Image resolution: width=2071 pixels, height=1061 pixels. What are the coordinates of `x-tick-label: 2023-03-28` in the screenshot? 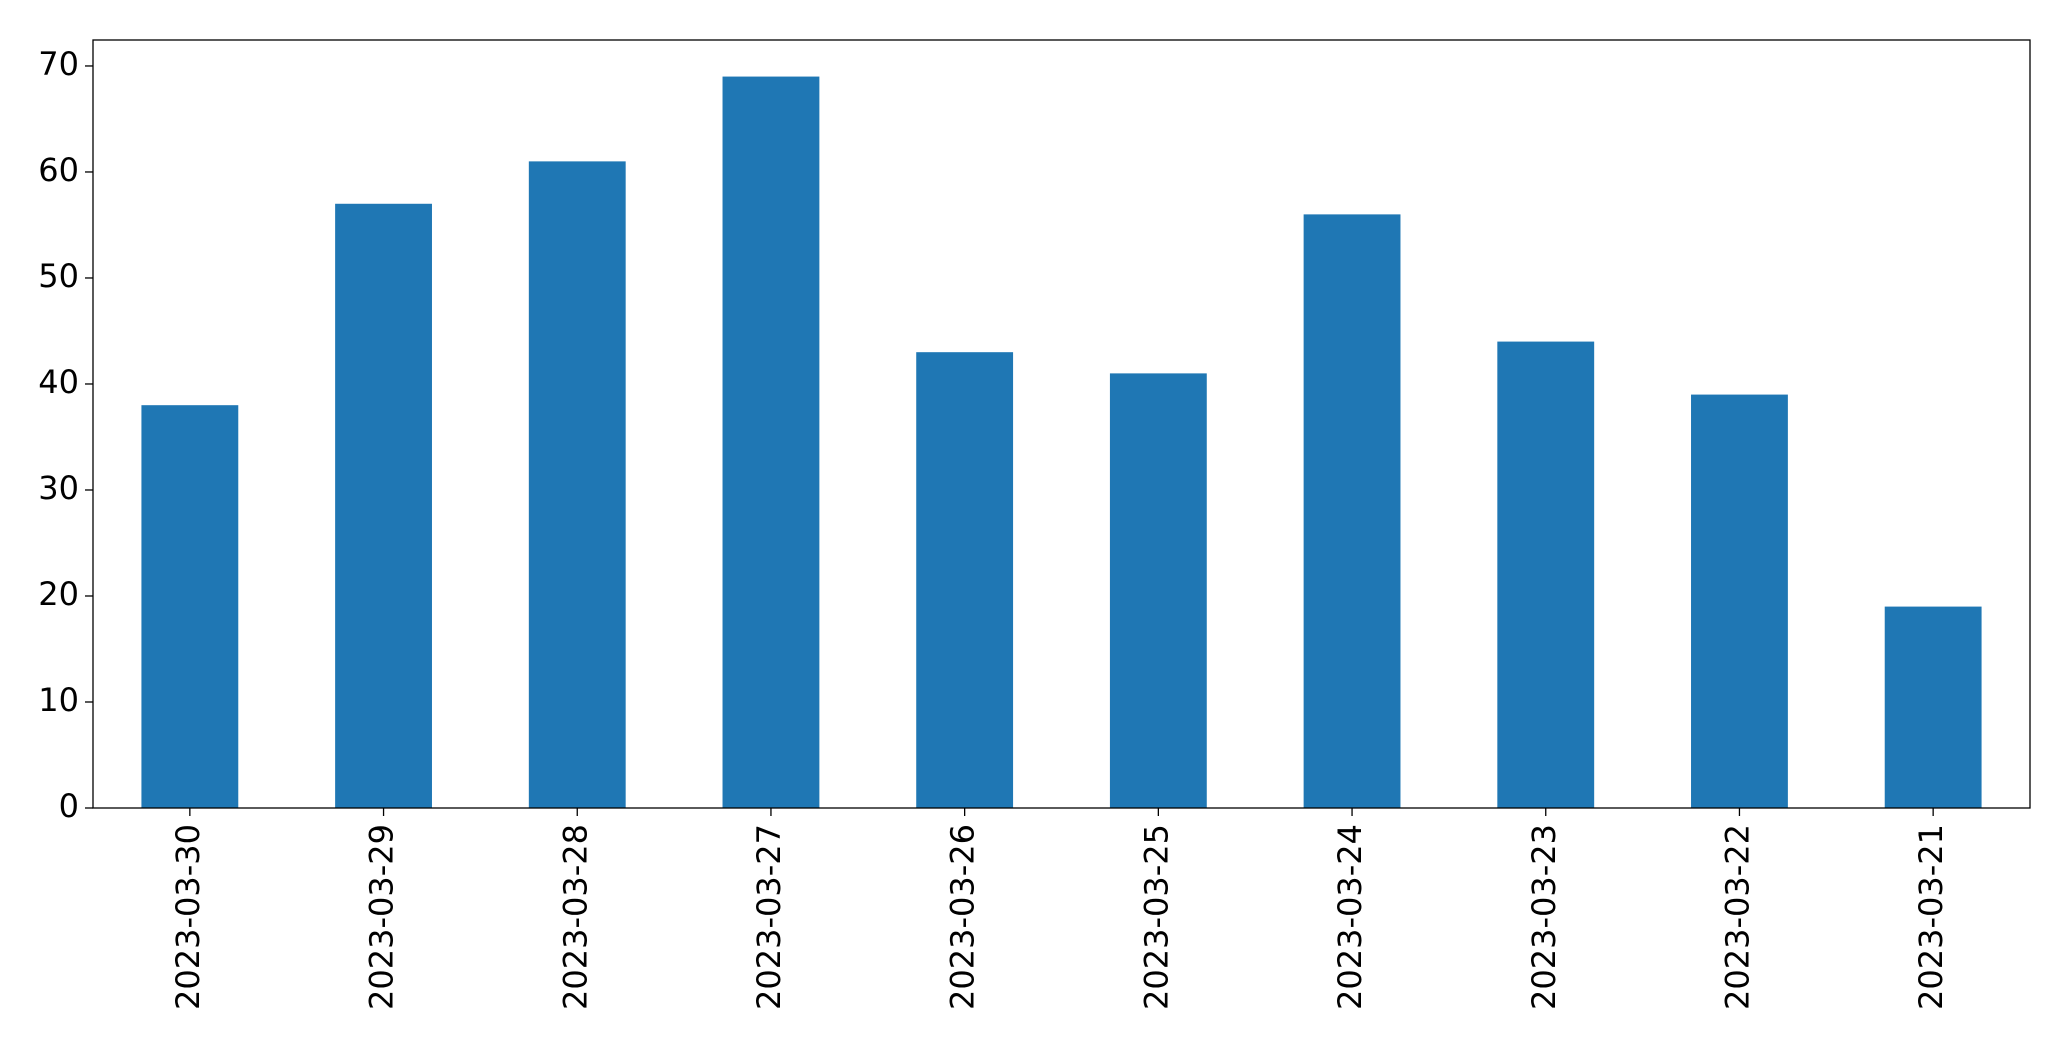 It's located at (575, 917).